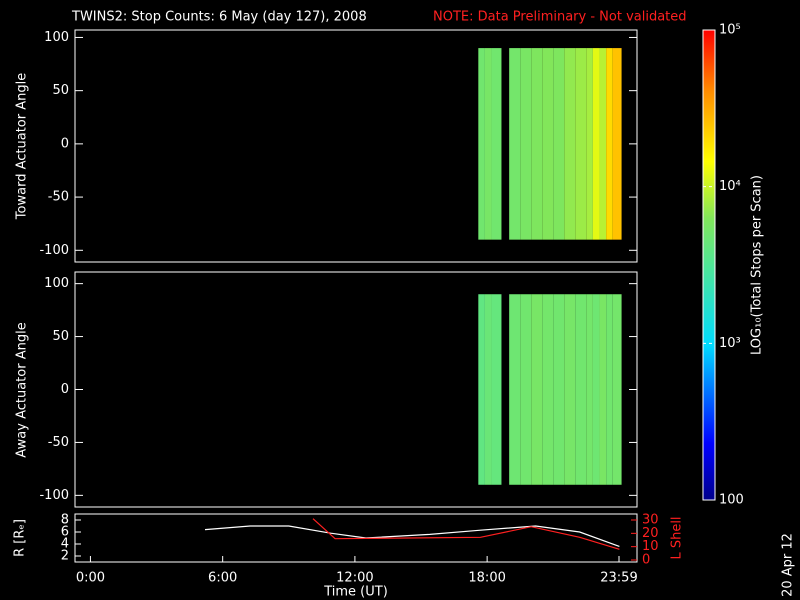 The image size is (800, 600). Describe the element at coordinates (731, 500) in the screenshot. I see `colorbar-tick-label: 100` at that location.